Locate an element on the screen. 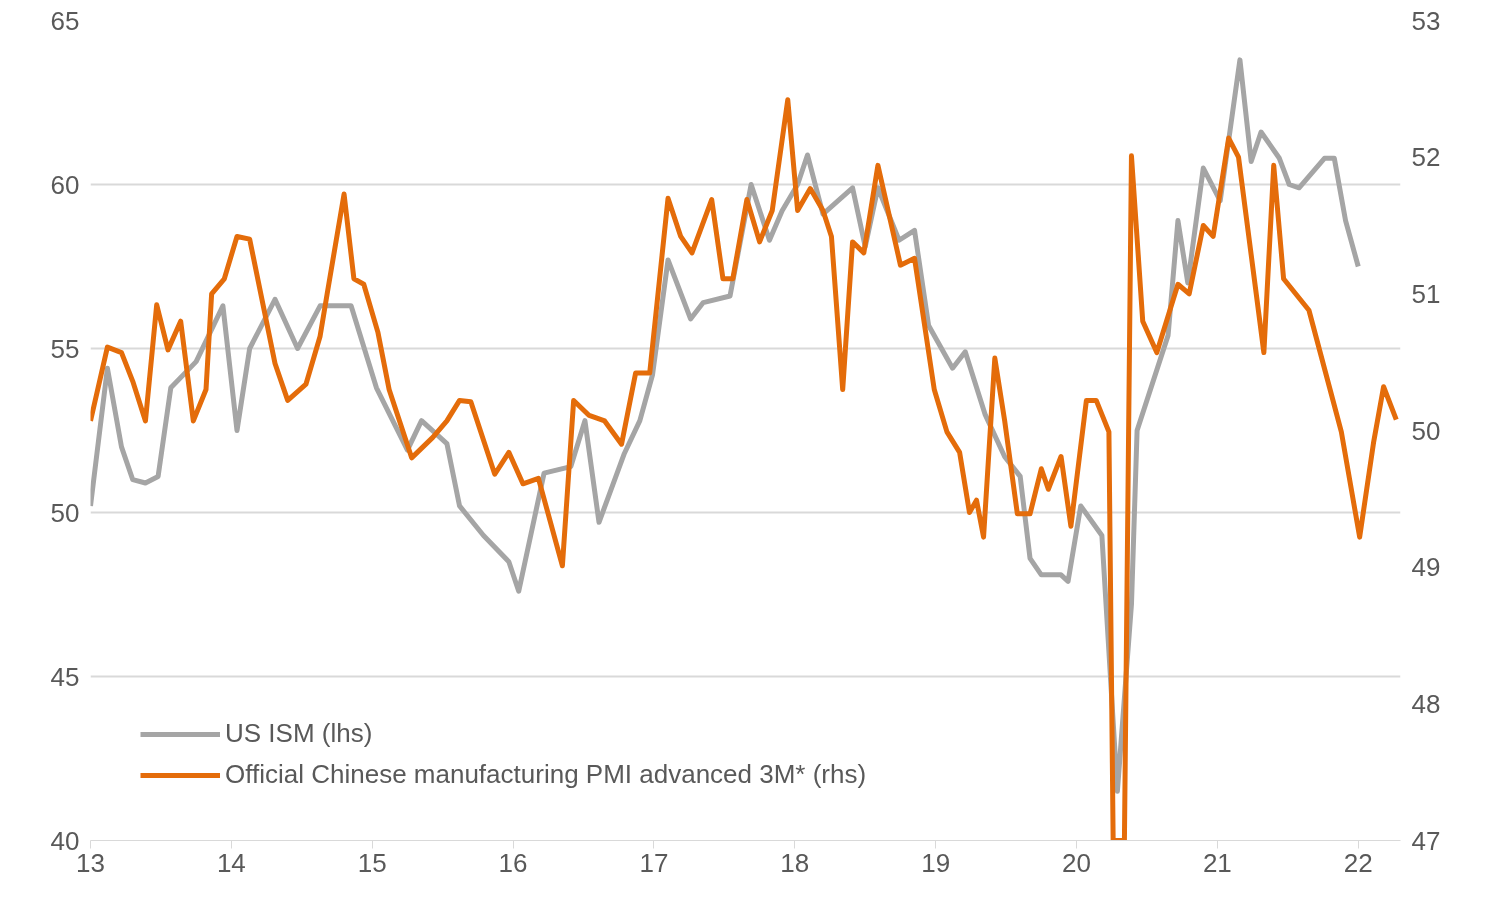 This screenshot has width=1511, height=915. x-tick-label: 20 is located at coordinates (1076, 862).